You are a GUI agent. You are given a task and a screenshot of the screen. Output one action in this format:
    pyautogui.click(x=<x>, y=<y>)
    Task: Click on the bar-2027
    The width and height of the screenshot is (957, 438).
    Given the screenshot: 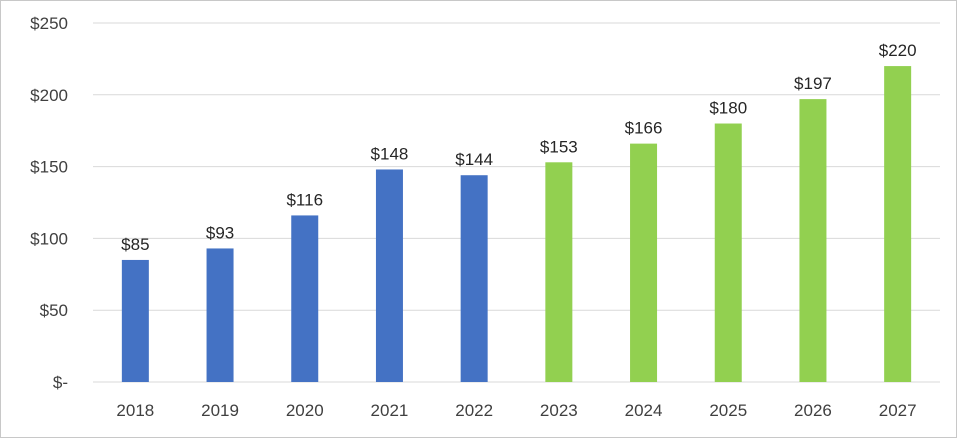 What is the action you would take?
    pyautogui.click(x=898, y=224)
    